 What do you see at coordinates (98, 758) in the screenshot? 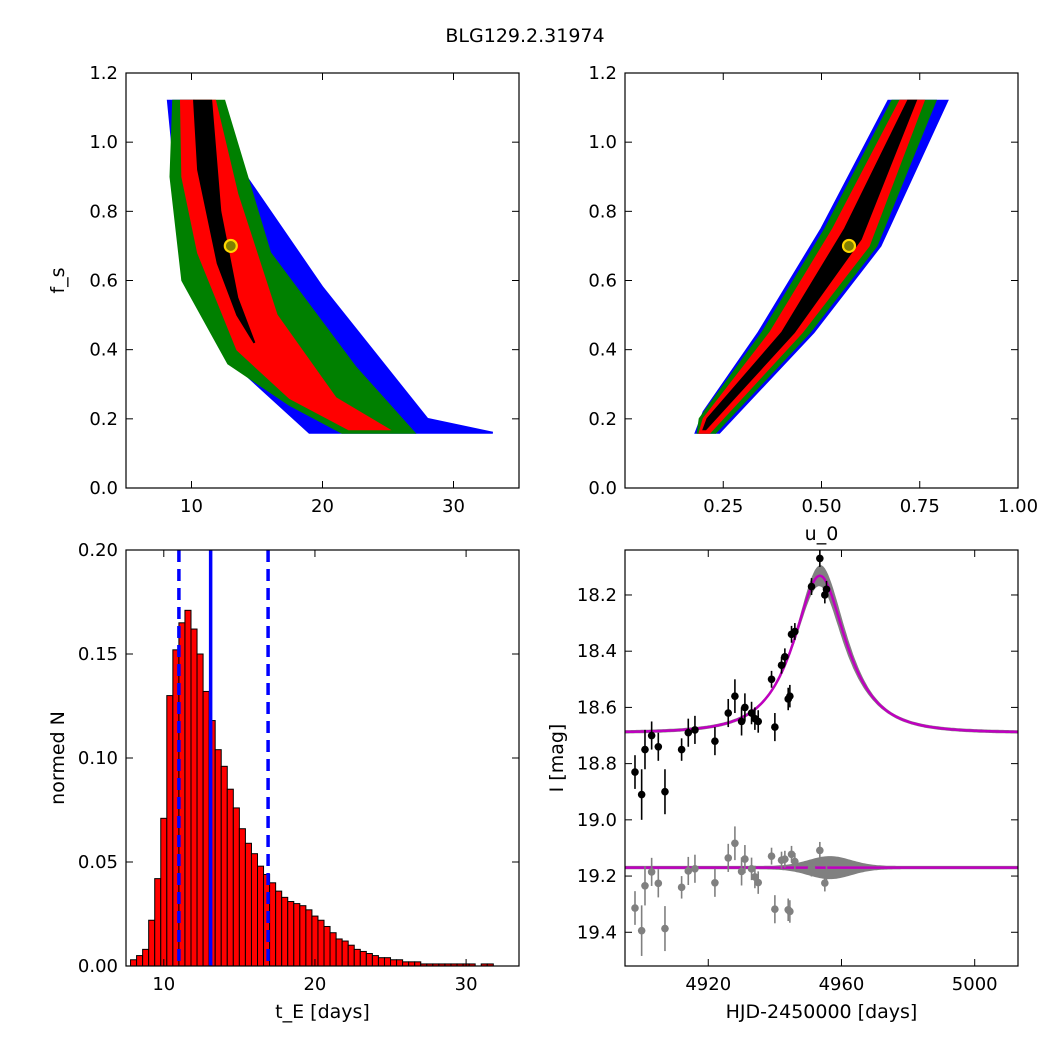
I see `y-tick-label: 0.10` at bounding box center [98, 758].